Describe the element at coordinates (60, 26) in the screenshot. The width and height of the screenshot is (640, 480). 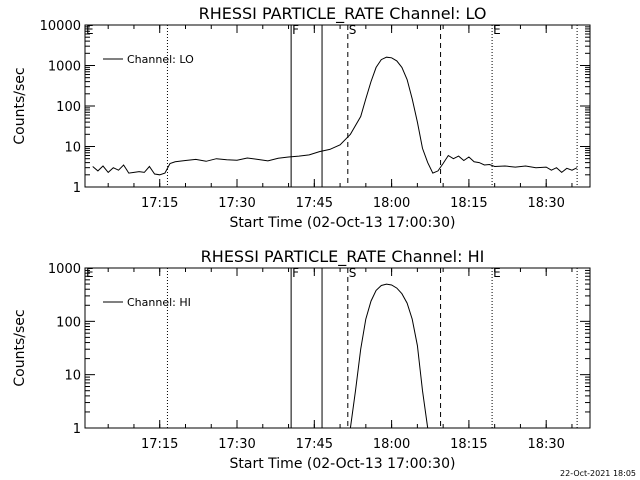
I see `y-tick-label: 10000` at that location.